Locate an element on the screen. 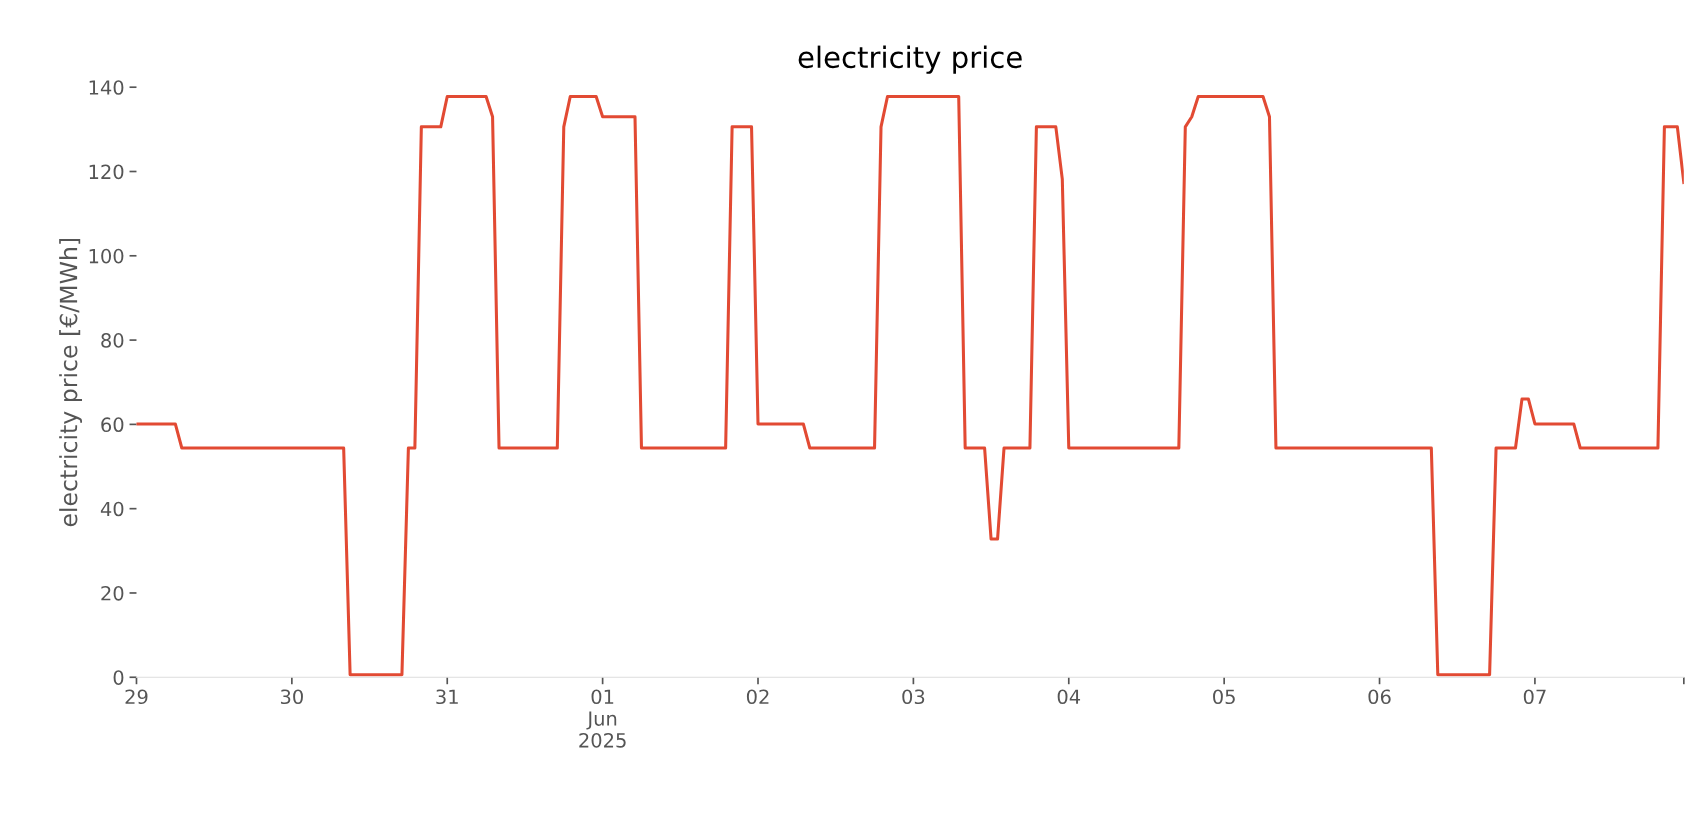 The image size is (1706, 815). y-tick-label: 140 is located at coordinates (106, 87).